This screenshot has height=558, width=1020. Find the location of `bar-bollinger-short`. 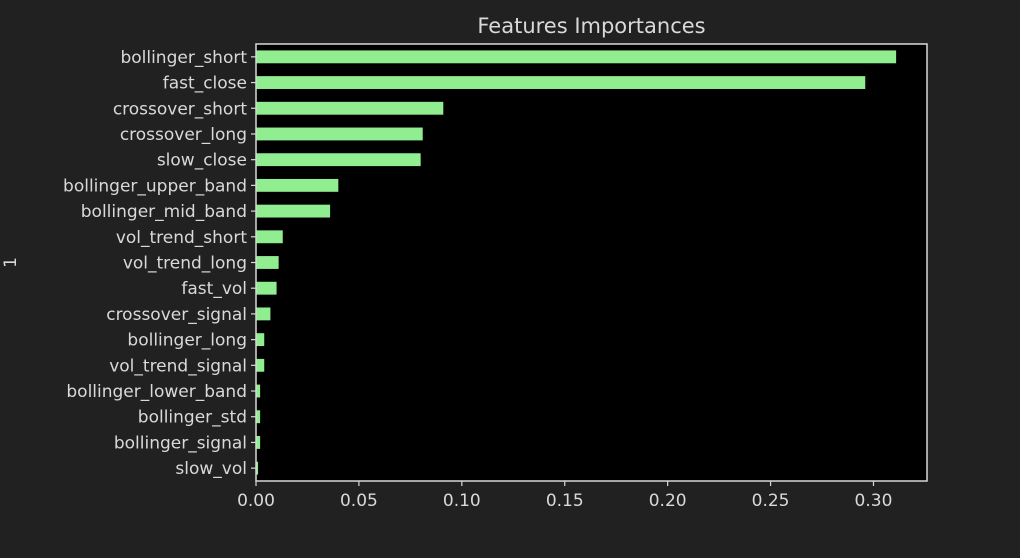

bar-bollinger-short is located at coordinates (576, 57).